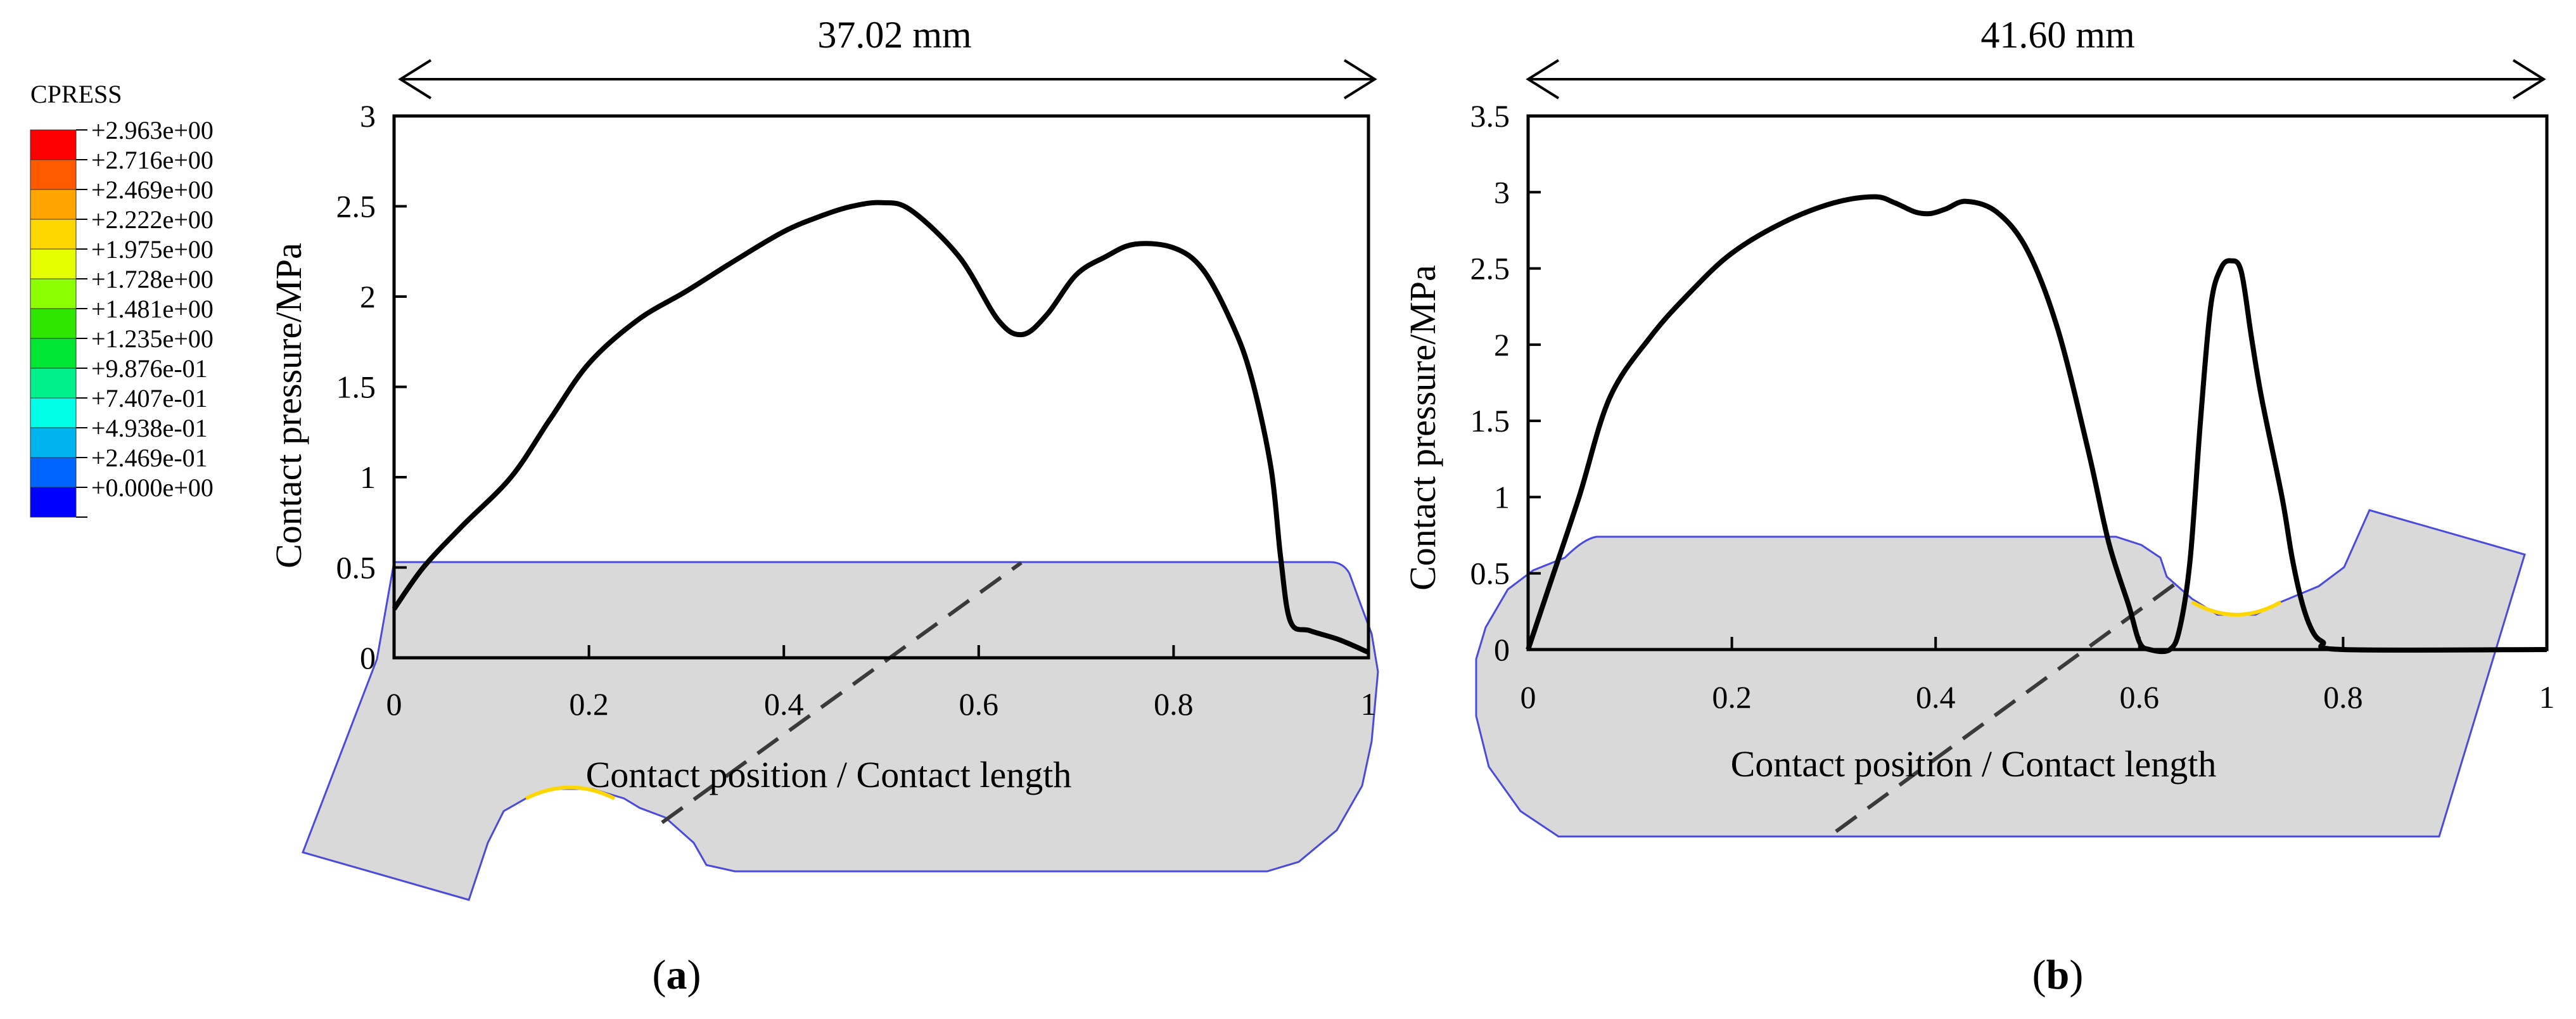 The height and width of the screenshot is (1019, 2576). What do you see at coordinates (152, 160) in the screenshot?
I see `legend-label: +2.716e+00` at bounding box center [152, 160].